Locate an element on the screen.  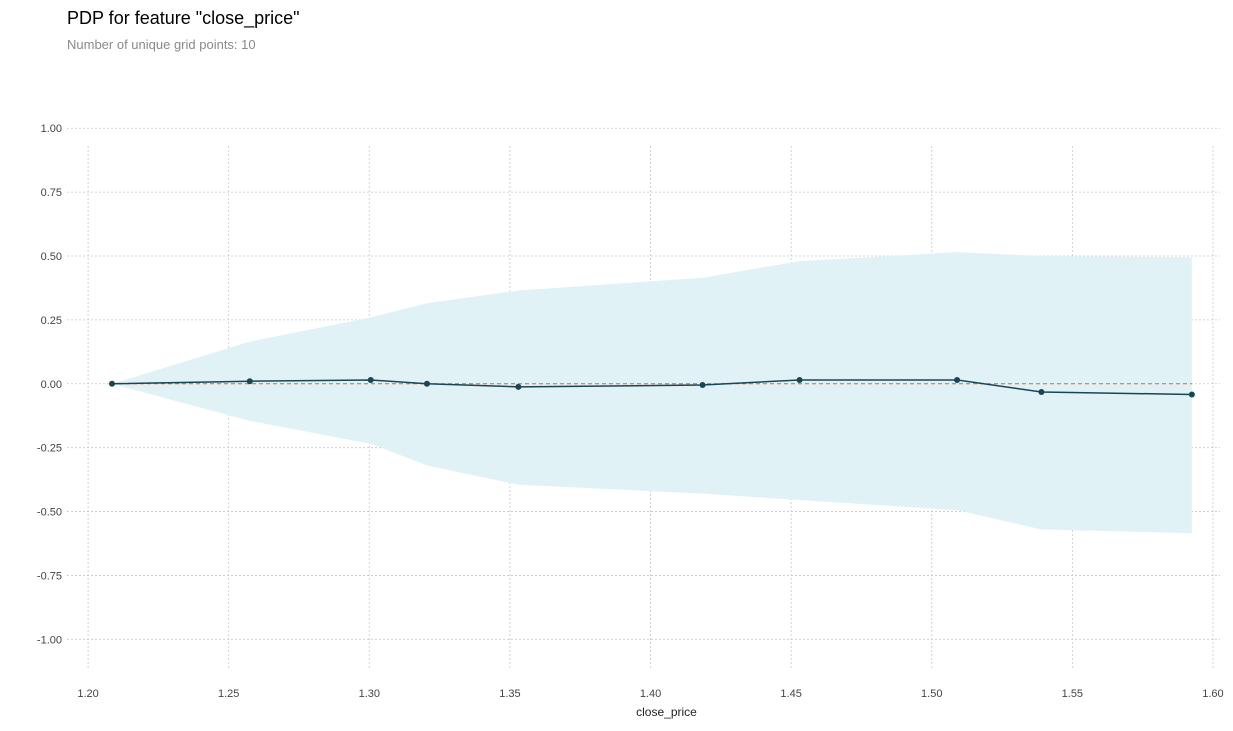
chart-subtitle: Number of unique grid points: 10 is located at coordinates (161, 44).